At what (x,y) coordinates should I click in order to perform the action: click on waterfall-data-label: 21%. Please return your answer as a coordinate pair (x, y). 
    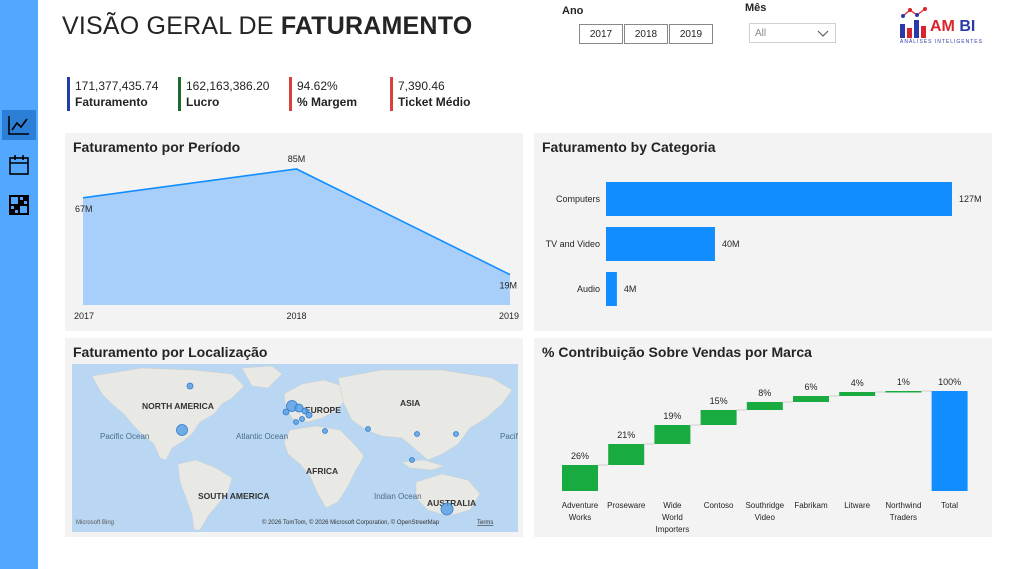
    Looking at the image, I should click on (626, 435).